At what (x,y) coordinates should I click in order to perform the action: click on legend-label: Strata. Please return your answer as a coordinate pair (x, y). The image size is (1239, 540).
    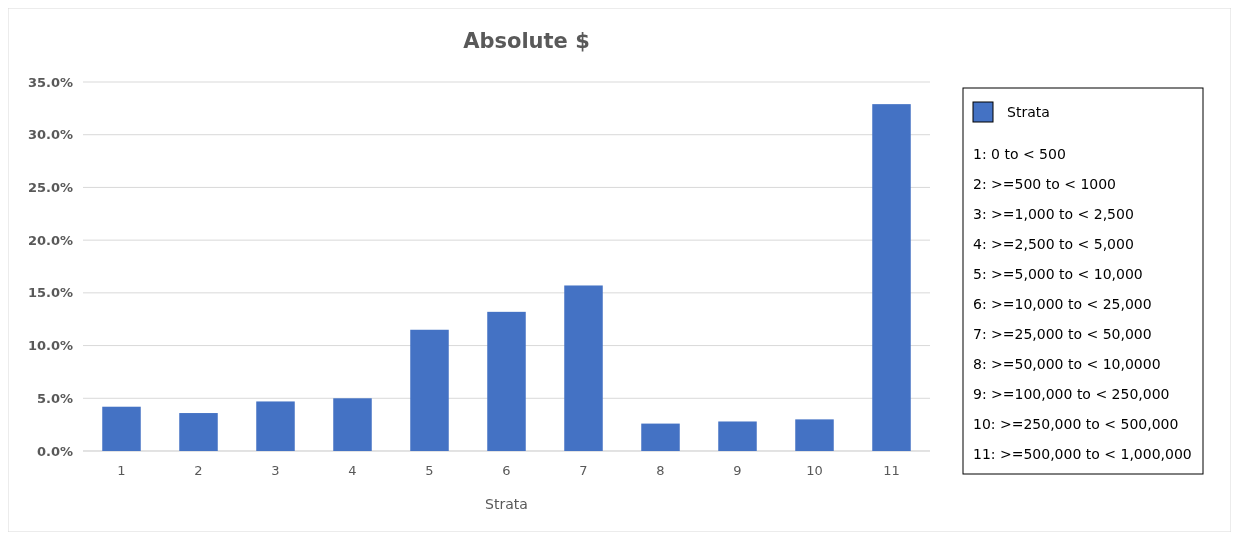
    Looking at the image, I should click on (1028, 111).